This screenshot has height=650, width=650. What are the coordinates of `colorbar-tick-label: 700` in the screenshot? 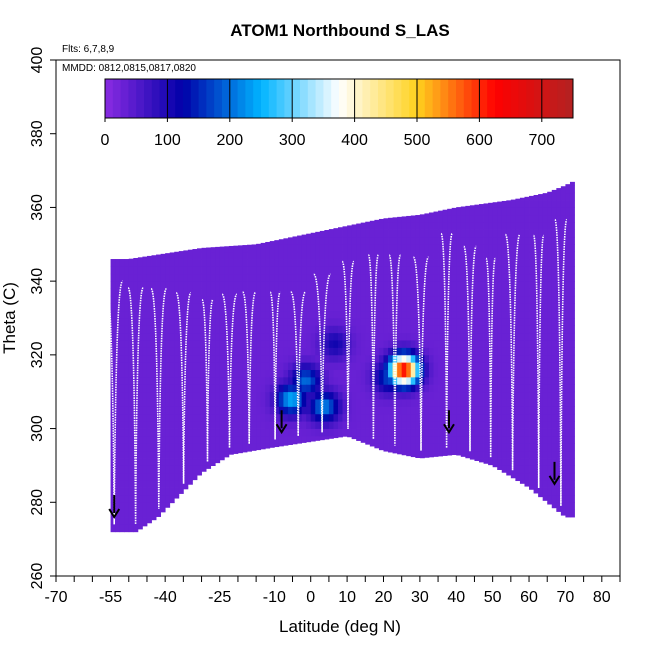 It's located at (541, 140).